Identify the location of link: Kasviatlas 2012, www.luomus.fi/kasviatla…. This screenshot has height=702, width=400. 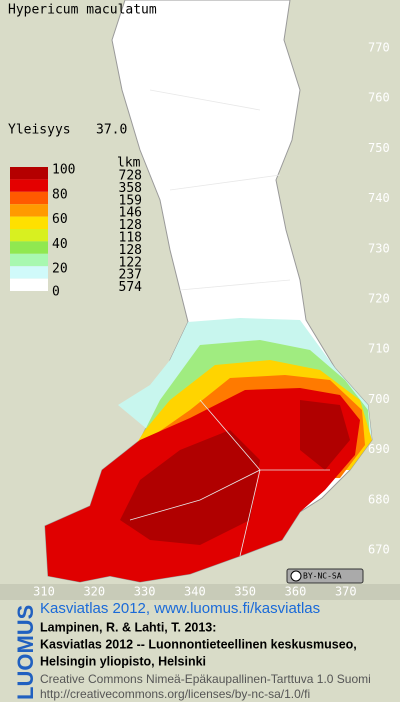
(180, 608).